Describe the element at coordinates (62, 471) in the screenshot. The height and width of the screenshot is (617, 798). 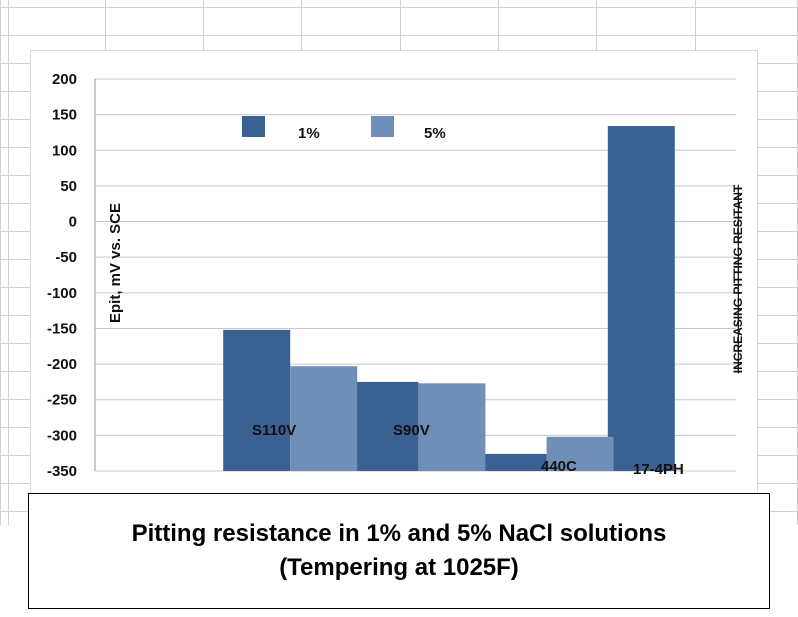
I see `y-tick-label: -350` at that location.